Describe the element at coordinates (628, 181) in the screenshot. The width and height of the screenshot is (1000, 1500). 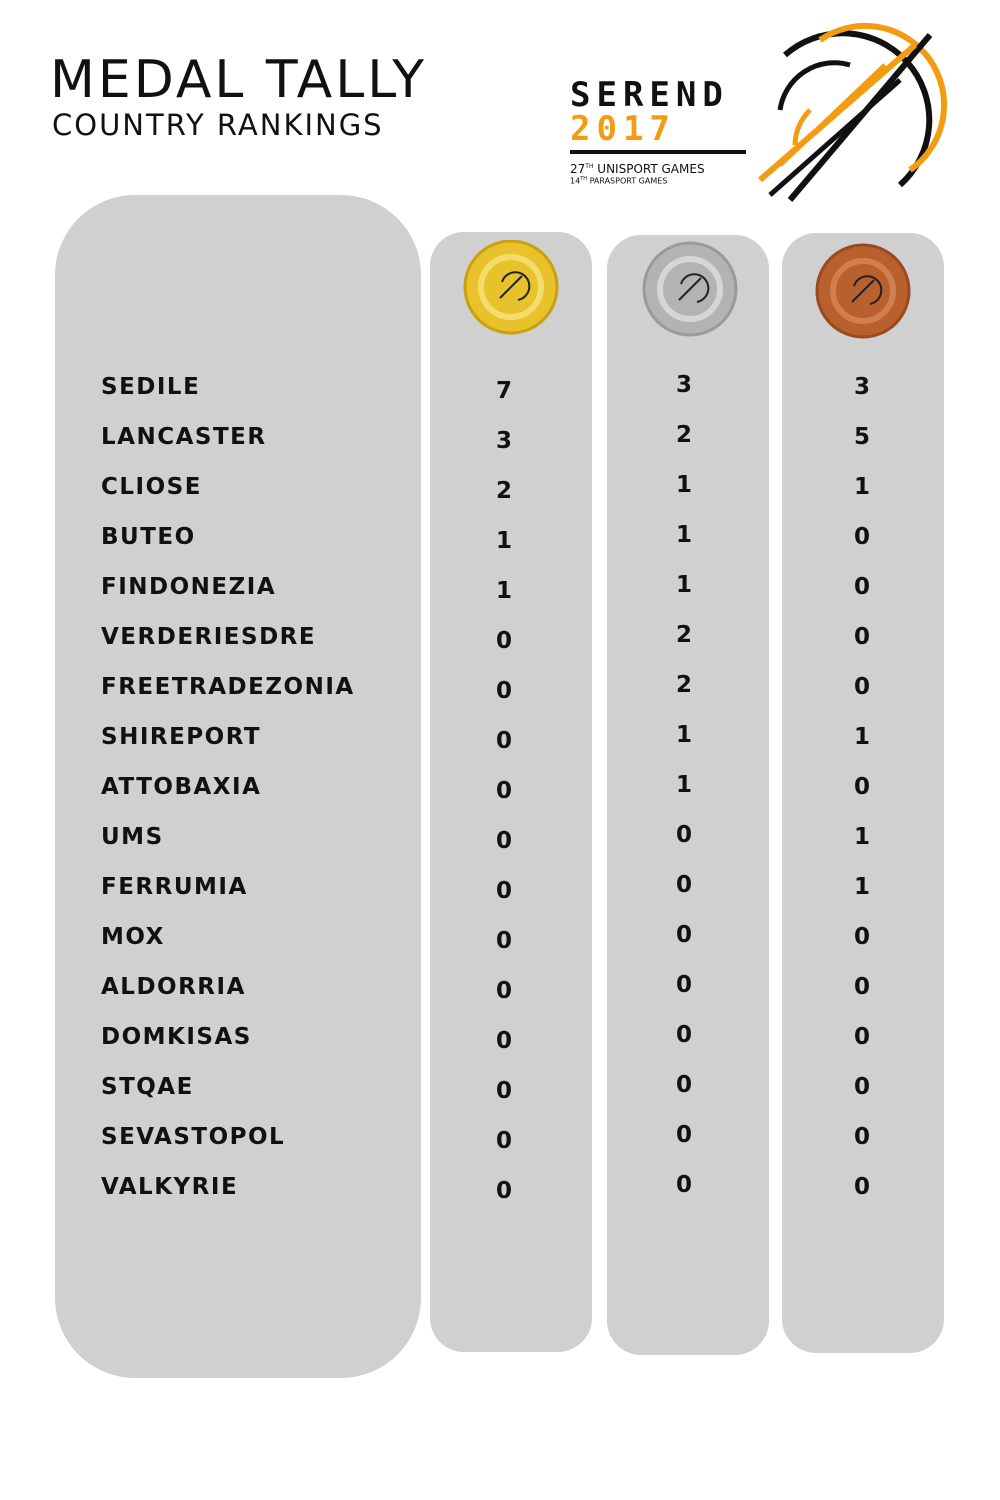
I see `logo-caption: PARASPORT GAMES` at that location.